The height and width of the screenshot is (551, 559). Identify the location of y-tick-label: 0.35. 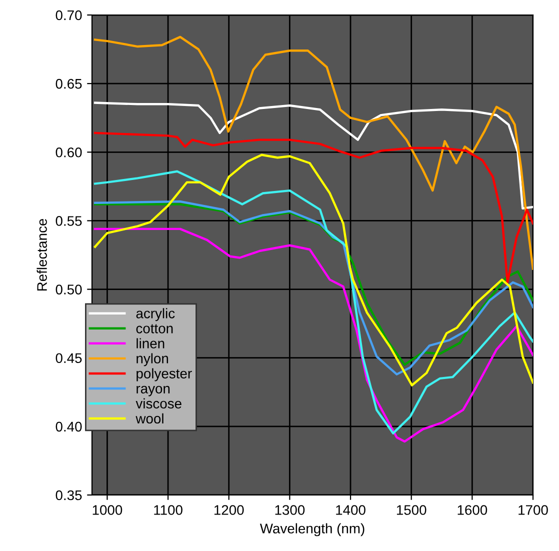
(69, 495).